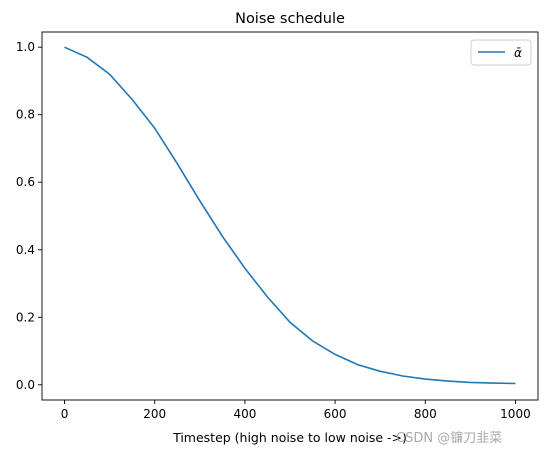 The height and width of the screenshot is (455, 547). What do you see at coordinates (25, 182) in the screenshot?
I see `y-tick-label: 0.6` at bounding box center [25, 182].